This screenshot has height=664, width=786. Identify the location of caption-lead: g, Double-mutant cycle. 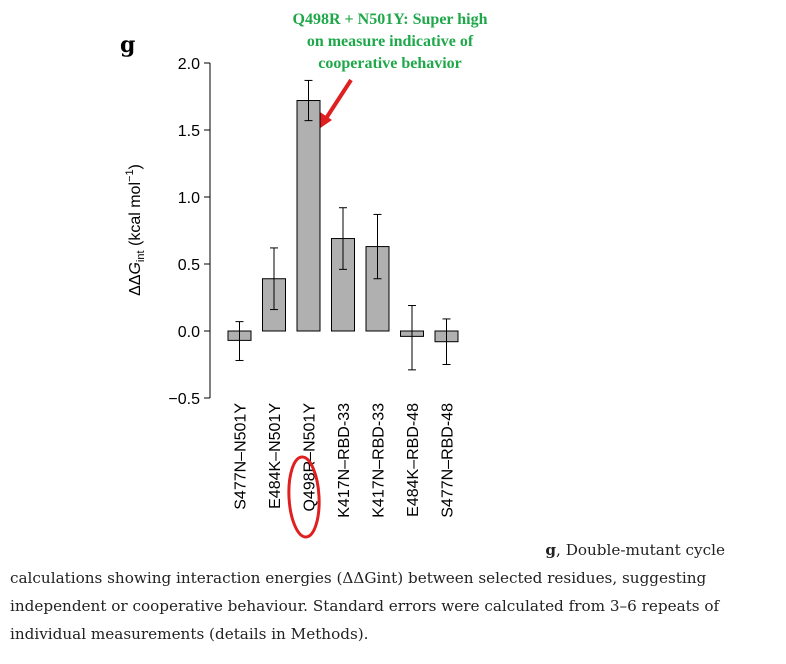
(635, 550).